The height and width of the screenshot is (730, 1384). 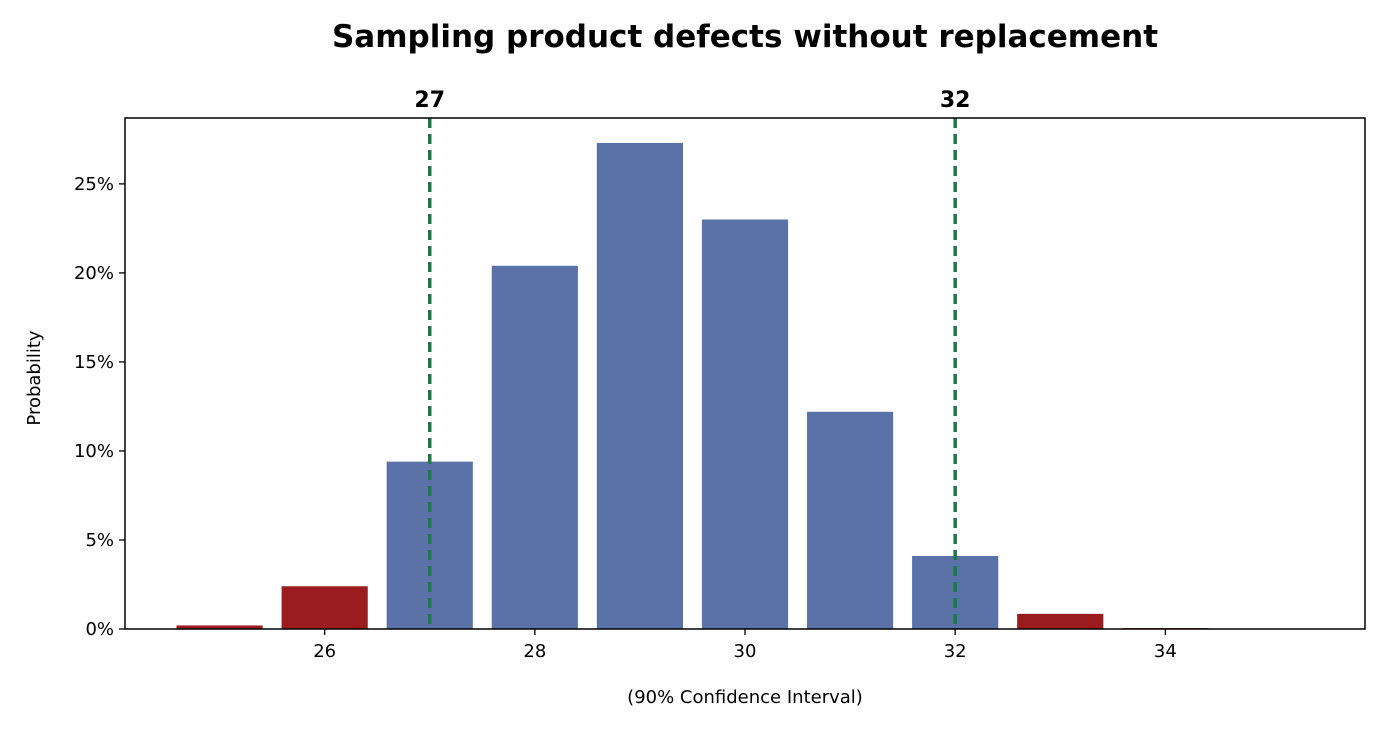 What do you see at coordinates (745, 651) in the screenshot?
I see `x-tick-label-30: 30` at bounding box center [745, 651].